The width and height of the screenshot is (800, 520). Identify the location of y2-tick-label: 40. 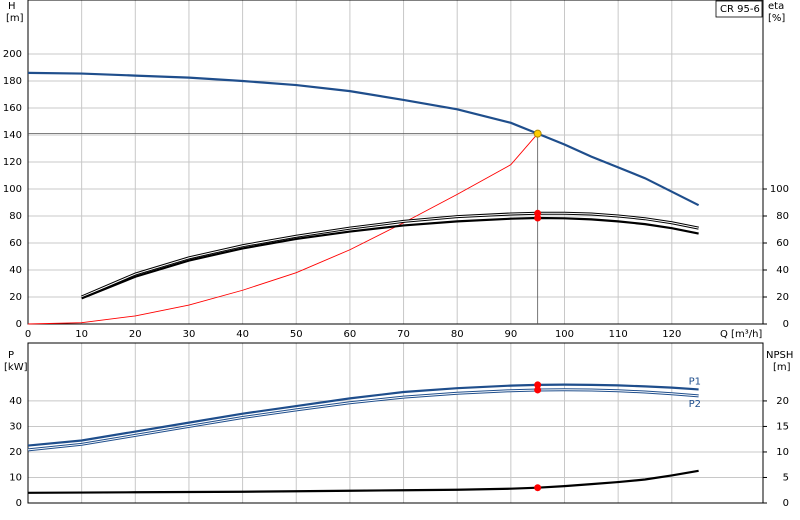
(782, 270).